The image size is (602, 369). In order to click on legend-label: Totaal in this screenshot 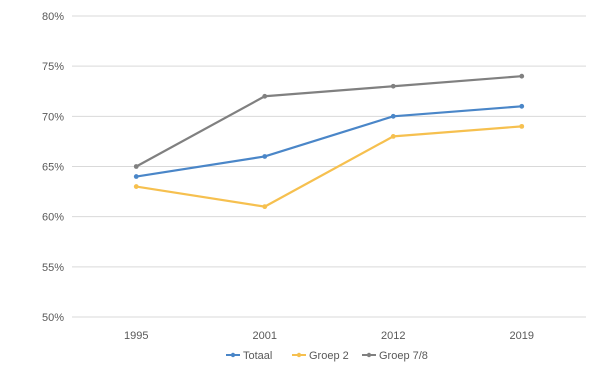, I will do `click(257, 356)`.